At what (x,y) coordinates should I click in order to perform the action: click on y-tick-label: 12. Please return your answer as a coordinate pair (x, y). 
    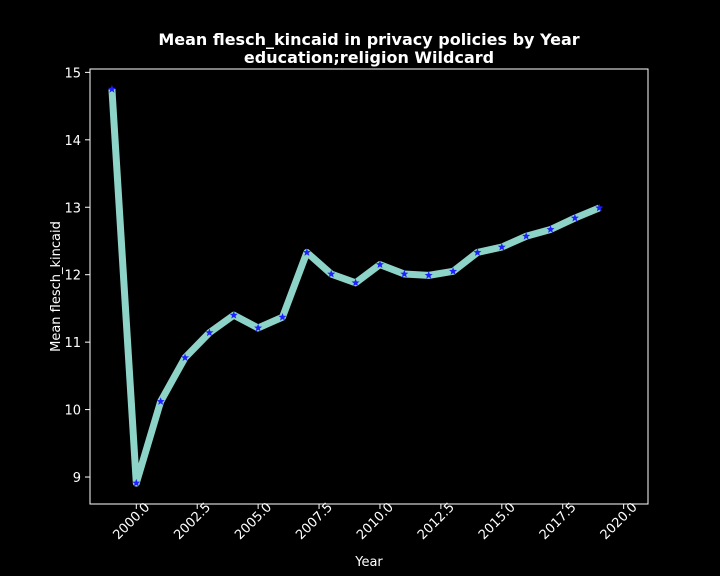
    Looking at the image, I should click on (72, 276).